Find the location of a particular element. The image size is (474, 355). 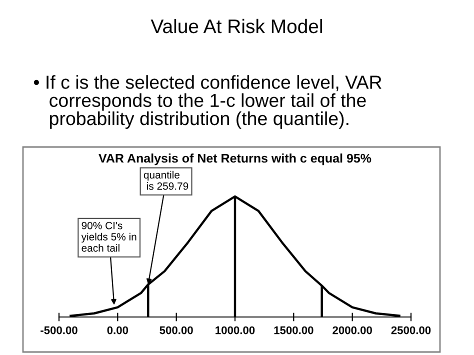

x-tick-label: 1500.00 is located at coordinates (294, 330).